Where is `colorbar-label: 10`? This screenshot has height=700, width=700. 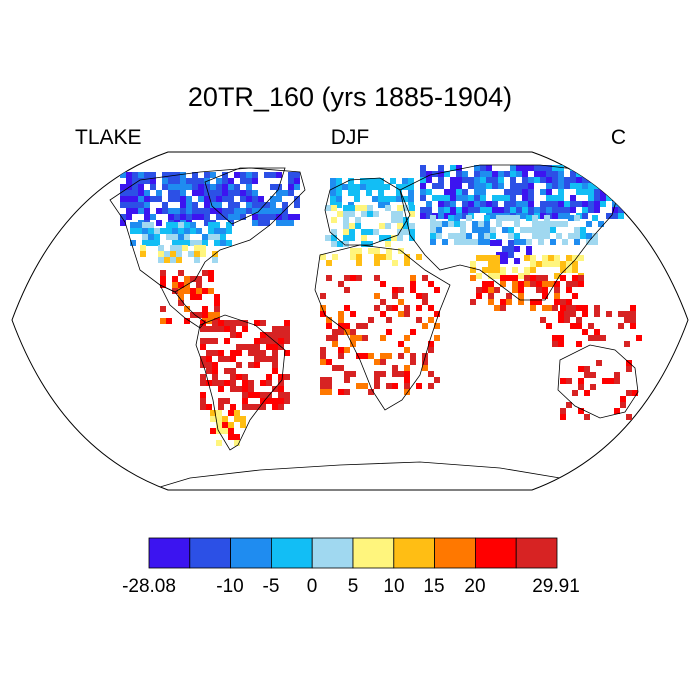
colorbar-label: 10 is located at coordinates (393, 586).